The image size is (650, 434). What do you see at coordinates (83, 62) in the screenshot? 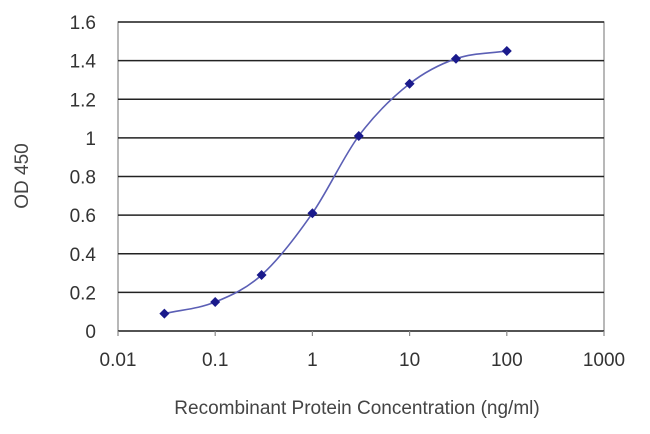
I see `y-tick-label: 1.4` at bounding box center [83, 62].